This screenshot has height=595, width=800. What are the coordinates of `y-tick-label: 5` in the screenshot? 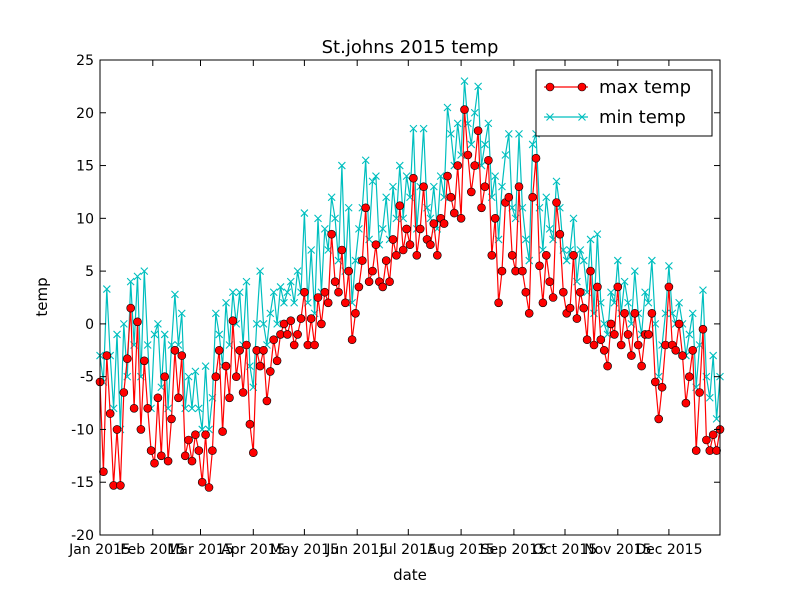 It's located at (89, 272).